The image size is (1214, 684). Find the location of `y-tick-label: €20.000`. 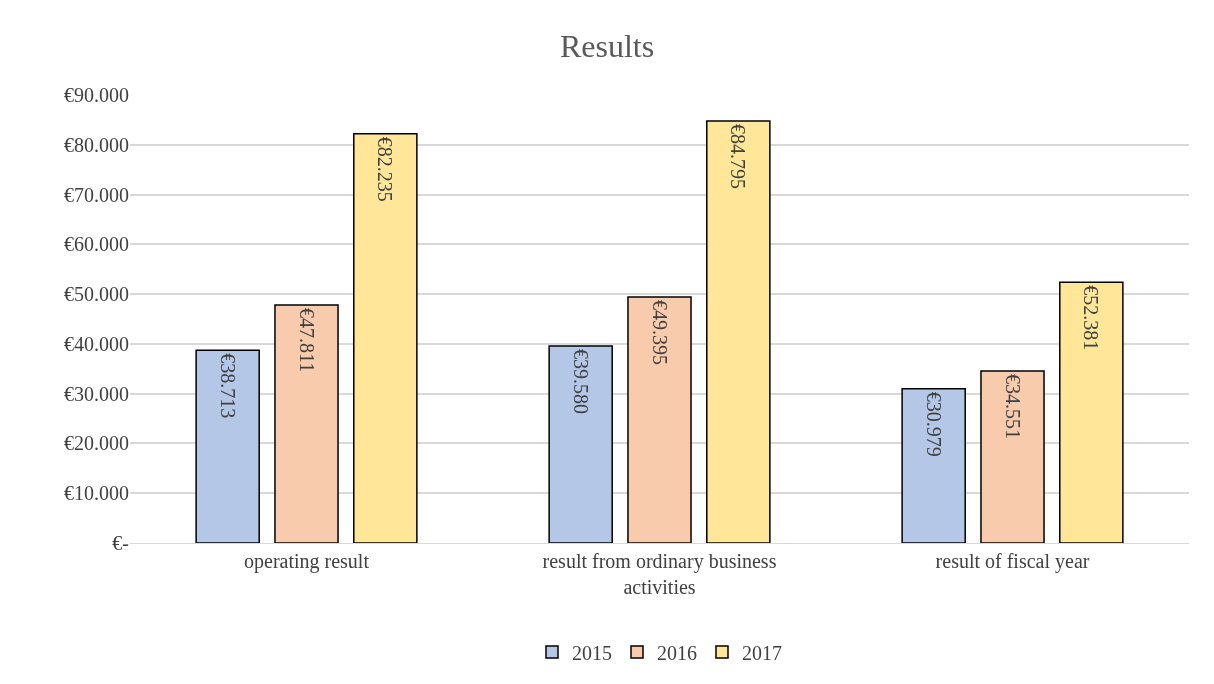

y-tick-label: €20.000 is located at coordinates (96, 443).